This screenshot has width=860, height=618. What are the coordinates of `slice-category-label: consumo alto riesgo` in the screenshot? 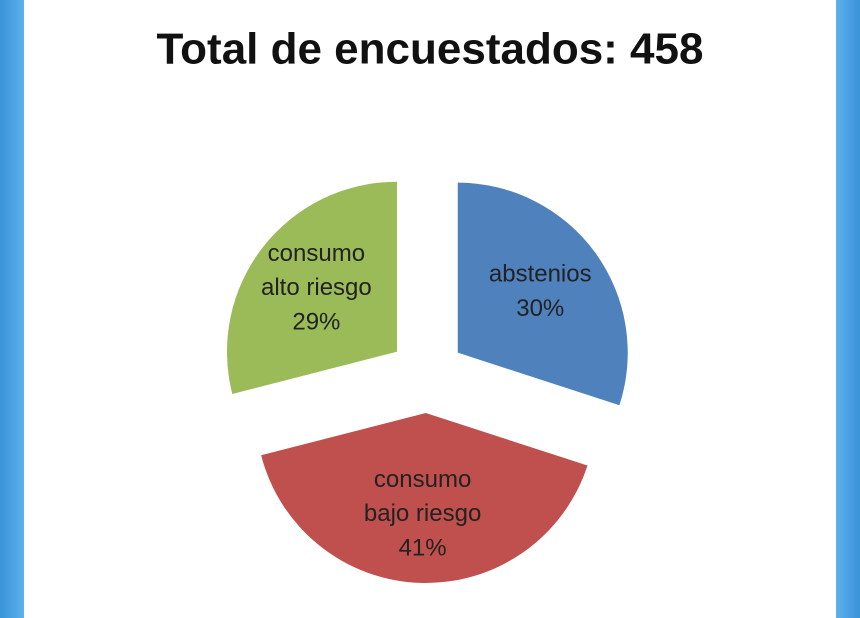 It's located at (316, 271).